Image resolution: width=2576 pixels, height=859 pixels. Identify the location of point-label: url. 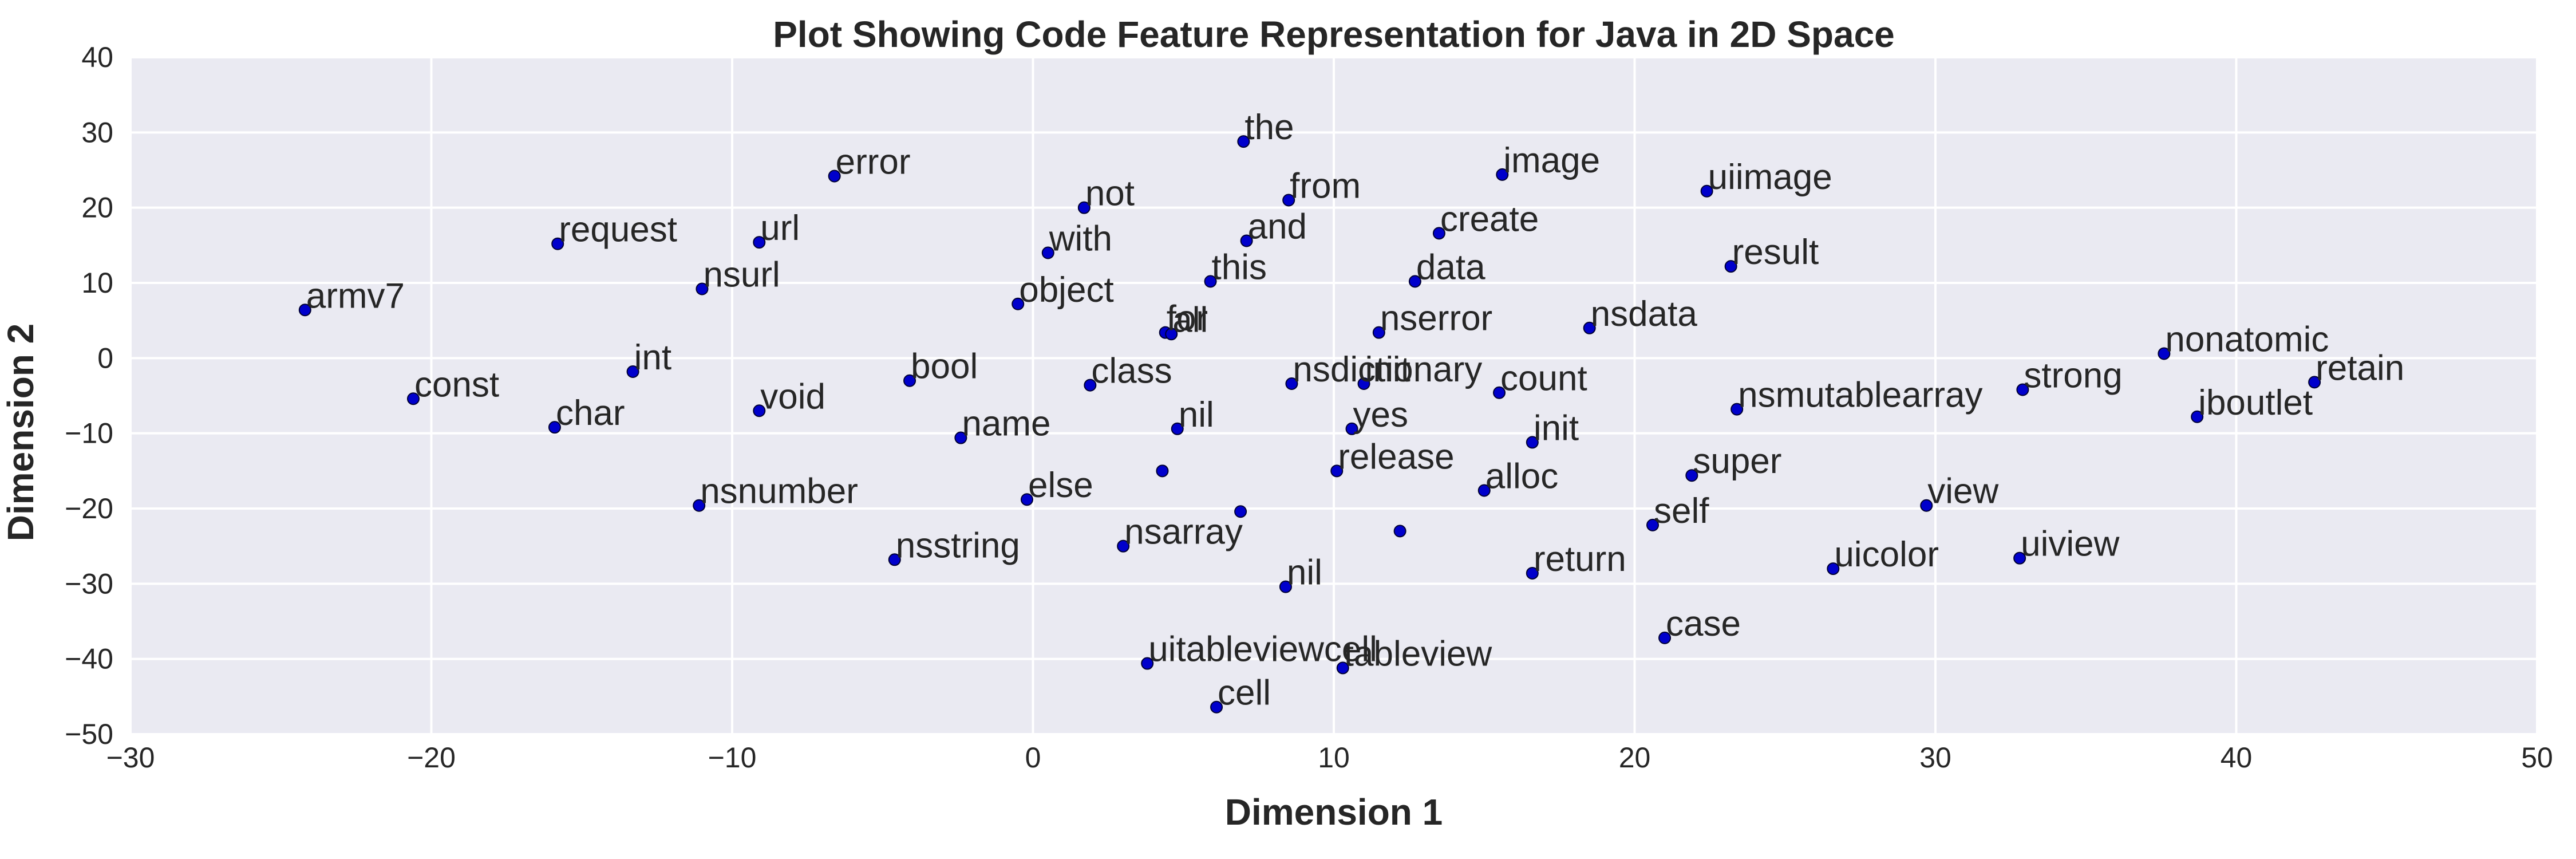
(780, 228).